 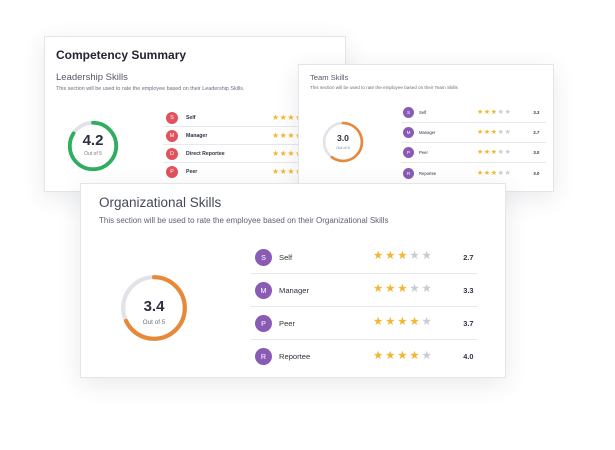 What do you see at coordinates (473, 173) in the screenshot?
I see `rating-row: R Reportee ★ ★ ★ ★ ★ 3.0` at bounding box center [473, 173].